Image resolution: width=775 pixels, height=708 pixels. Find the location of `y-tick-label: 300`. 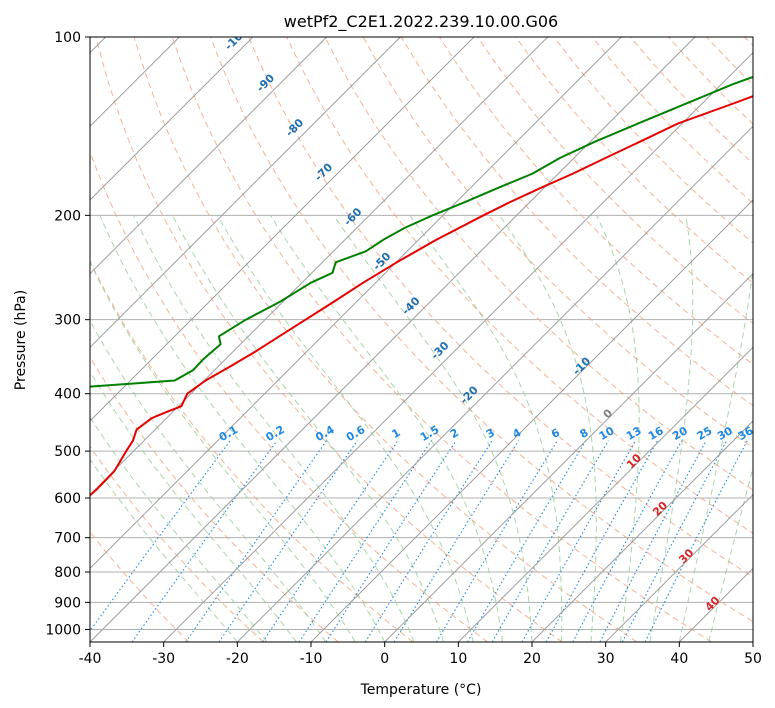

y-tick-label: 300 is located at coordinates (67, 321).